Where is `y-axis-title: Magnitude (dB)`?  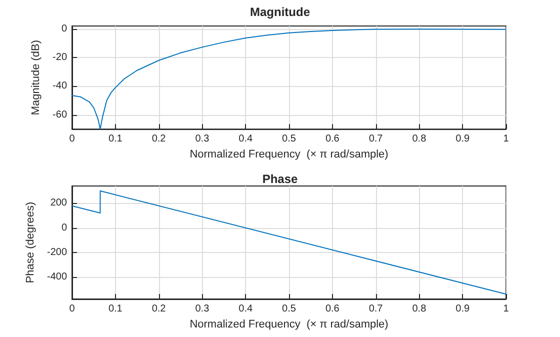
y-axis-title: Magnitude (dB) is located at coordinates (36, 78).